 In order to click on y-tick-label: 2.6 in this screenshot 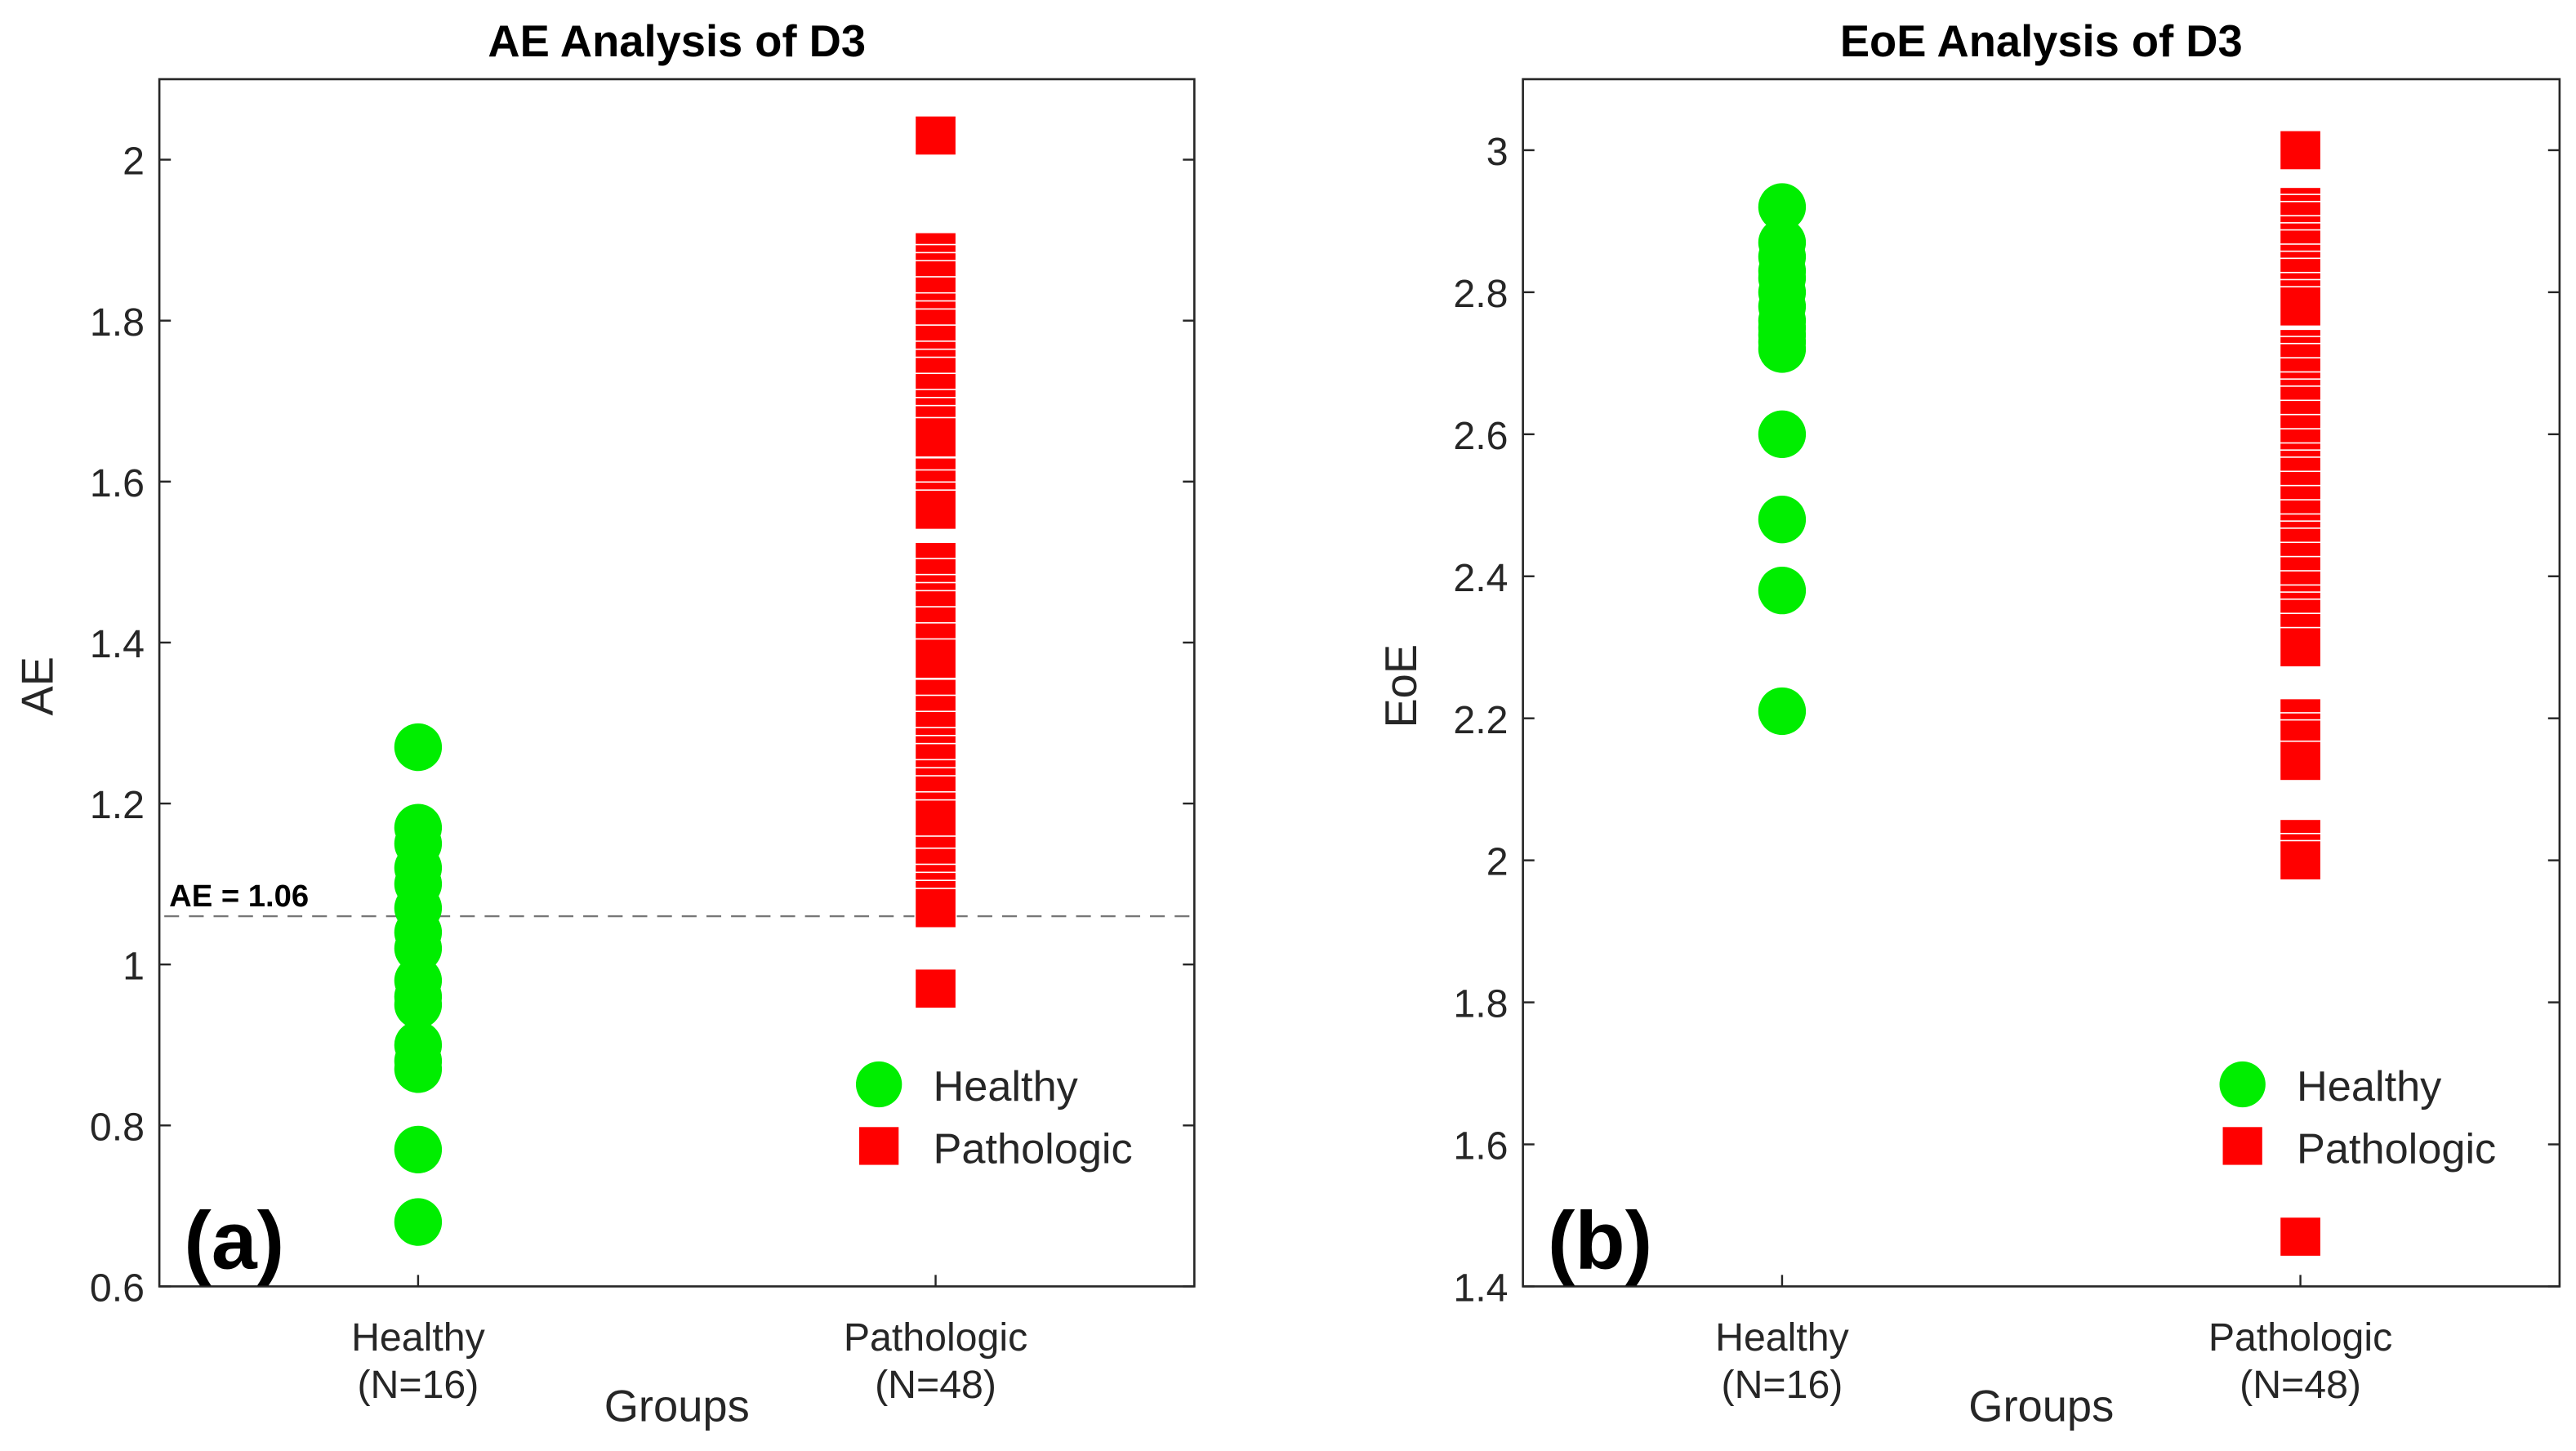, I will do `click(1480, 436)`.